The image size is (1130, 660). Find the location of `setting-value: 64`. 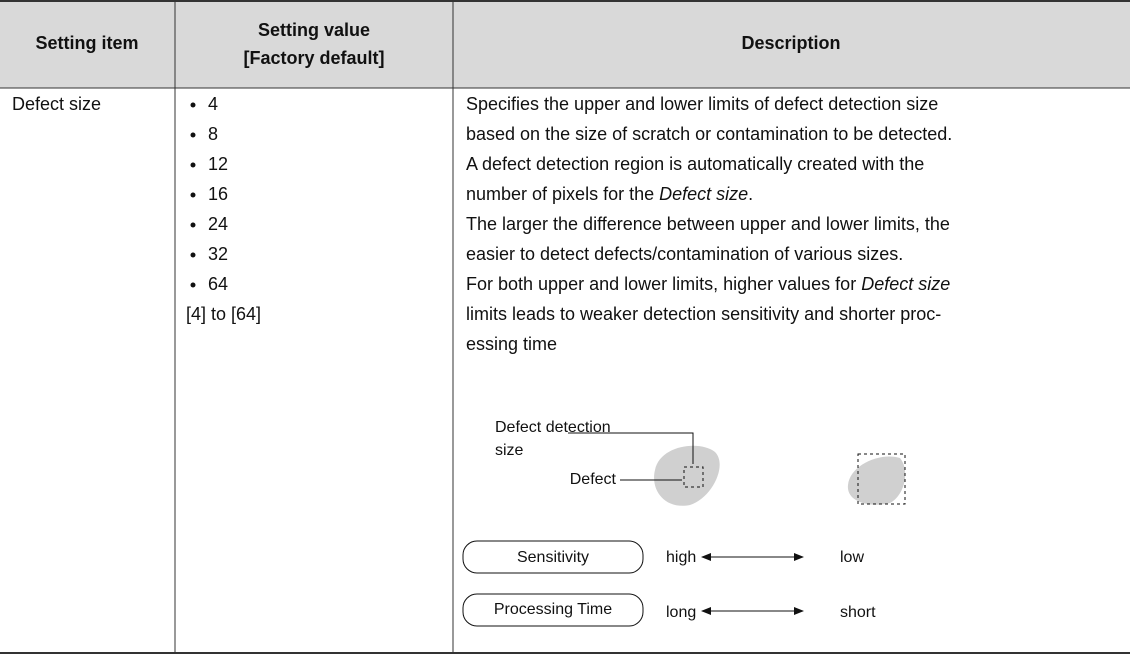

setting-value: 64 is located at coordinates (218, 284).